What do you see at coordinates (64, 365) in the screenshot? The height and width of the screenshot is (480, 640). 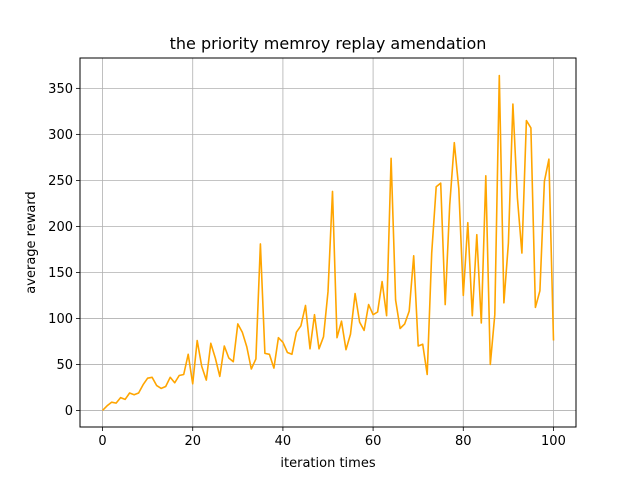 I see `y-tick-label: 50` at bounding box center [64, 365].